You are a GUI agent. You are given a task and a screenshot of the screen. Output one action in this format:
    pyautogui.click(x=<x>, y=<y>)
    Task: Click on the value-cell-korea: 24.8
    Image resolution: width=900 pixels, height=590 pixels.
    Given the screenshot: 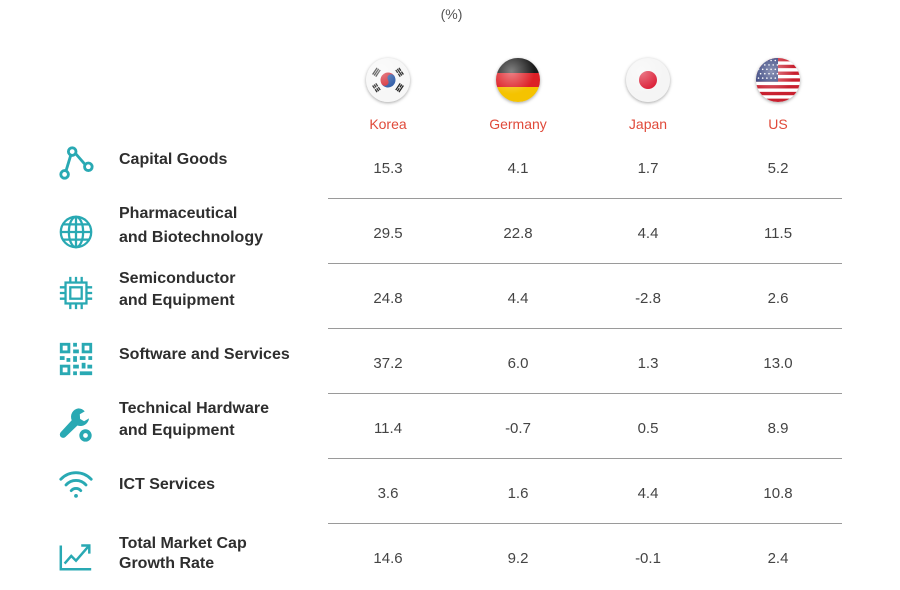 What is the action you would take?
    pyautogui.click(x=388, y=298)
    